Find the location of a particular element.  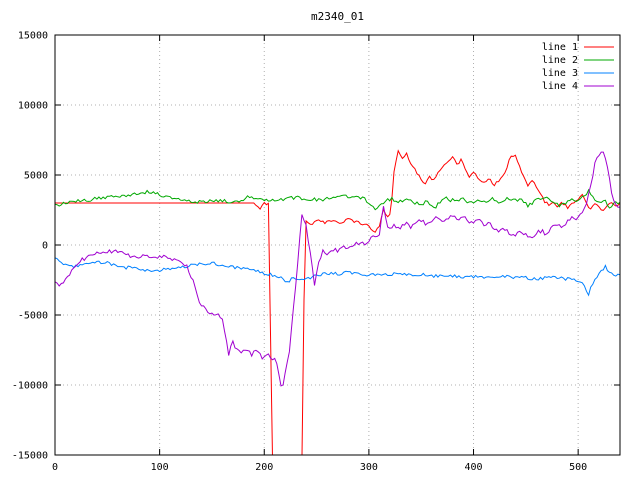

legend-label: line 1 is located at coordinates (560, 47).